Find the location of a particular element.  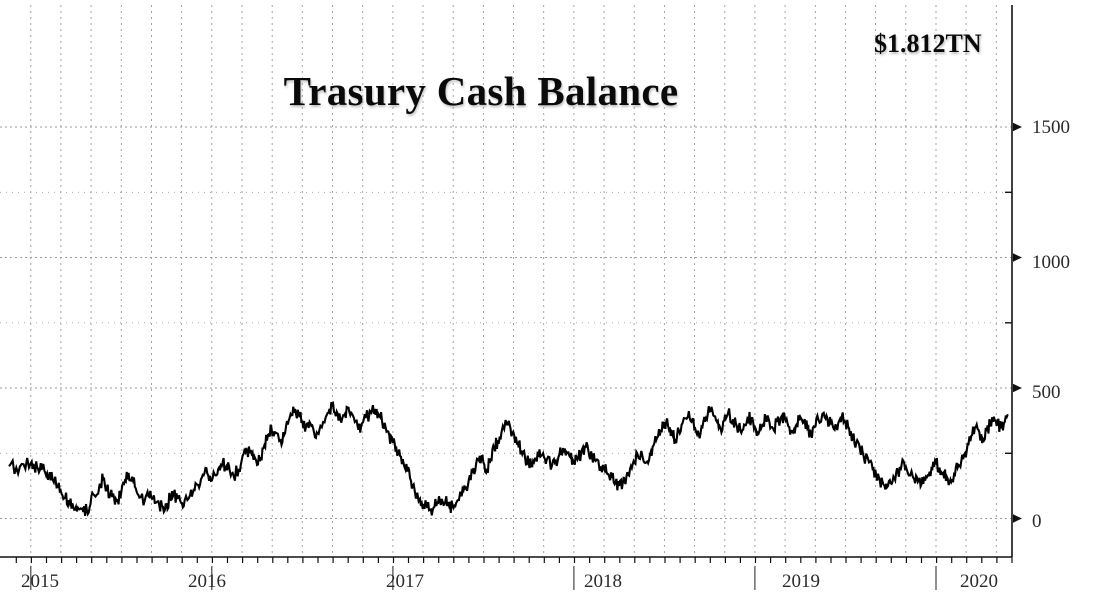

y-tick-label-0: 0 is located at coordinates (1037, 521).